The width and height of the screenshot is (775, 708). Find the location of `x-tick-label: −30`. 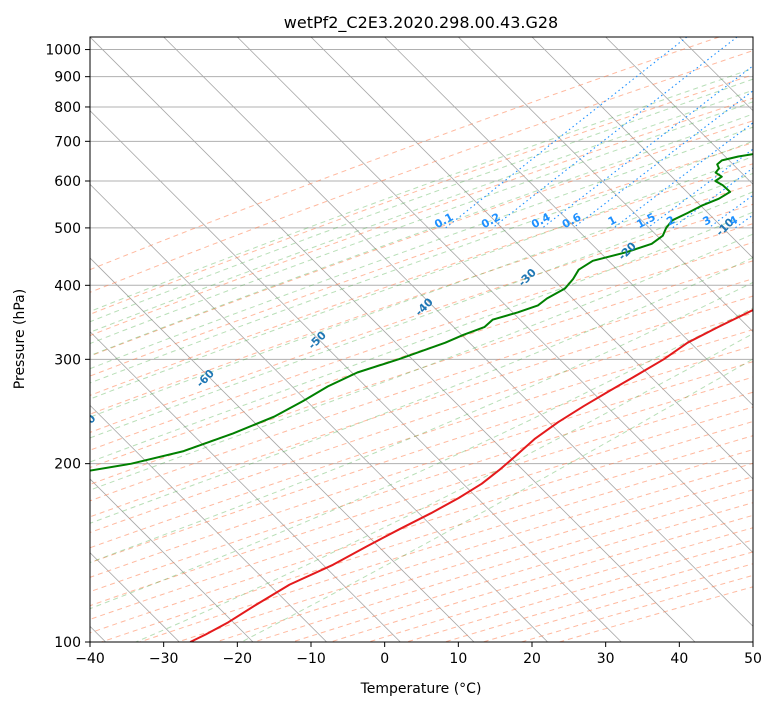

x-tick-label: −30 is located at coordinates (164, 659).